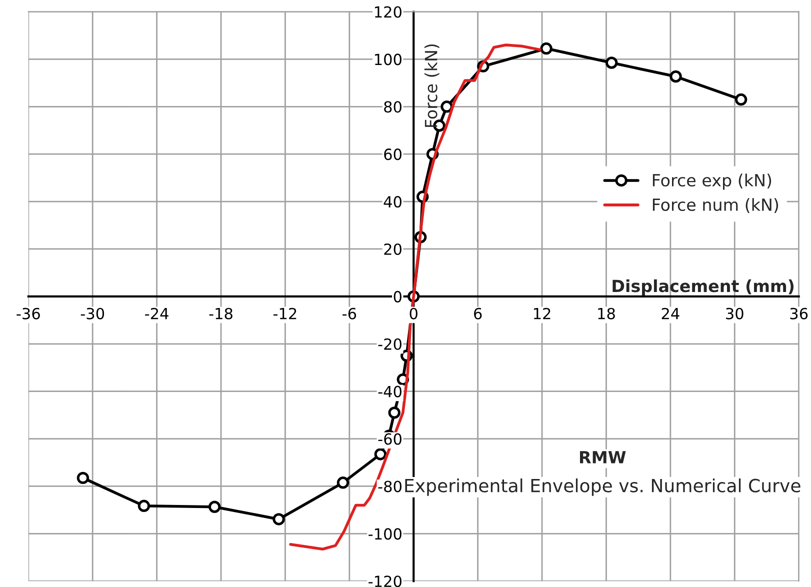  I want to click on x-axis-title: Displacement (mm), so click(703, 287).